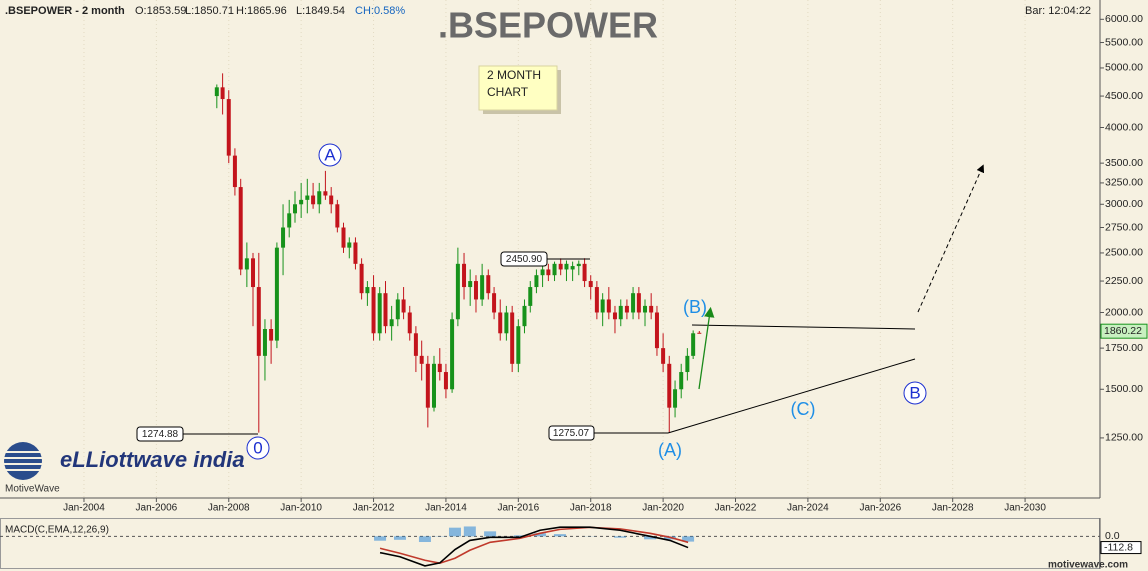 This screenshot has width=1148, height=571. Describe the element at coordinates (1124, 96) in the screenshot. I see `y-tick-label: 4500.00` at that location.